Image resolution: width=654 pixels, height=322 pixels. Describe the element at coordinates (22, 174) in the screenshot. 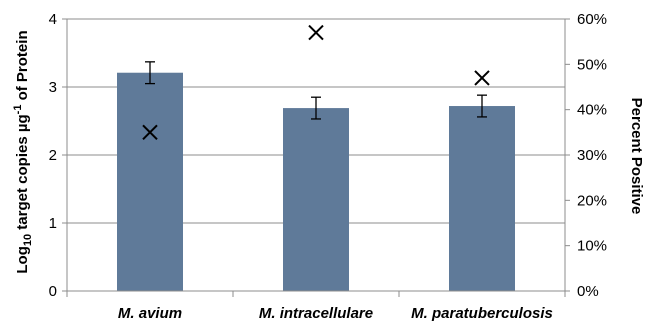

I see `y-axis-title-middle: target copies µg` at that location.